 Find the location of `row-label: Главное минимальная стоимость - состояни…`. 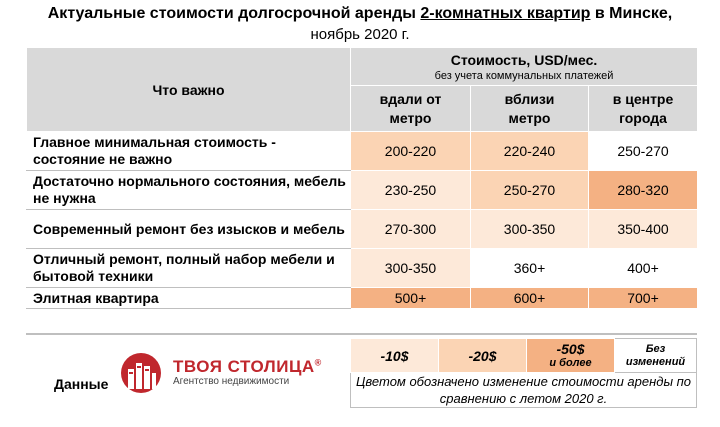

row-label: Главное минимальная стоимость - состояни… is located at coordinates (188, 151).